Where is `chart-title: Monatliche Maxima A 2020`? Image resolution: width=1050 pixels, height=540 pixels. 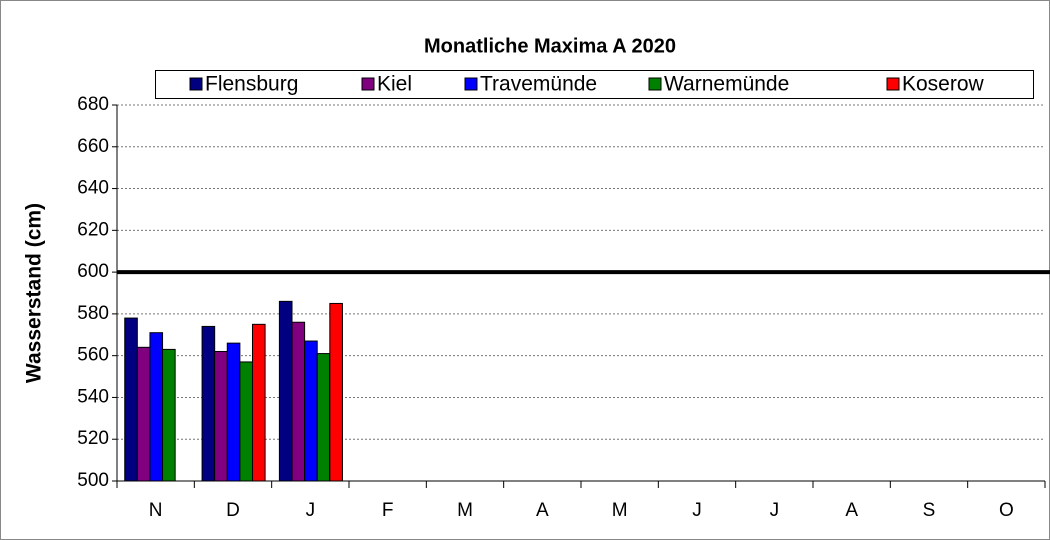
chart-title: Monatliche Maxima A 2020 is located at coordinates (550, 46).